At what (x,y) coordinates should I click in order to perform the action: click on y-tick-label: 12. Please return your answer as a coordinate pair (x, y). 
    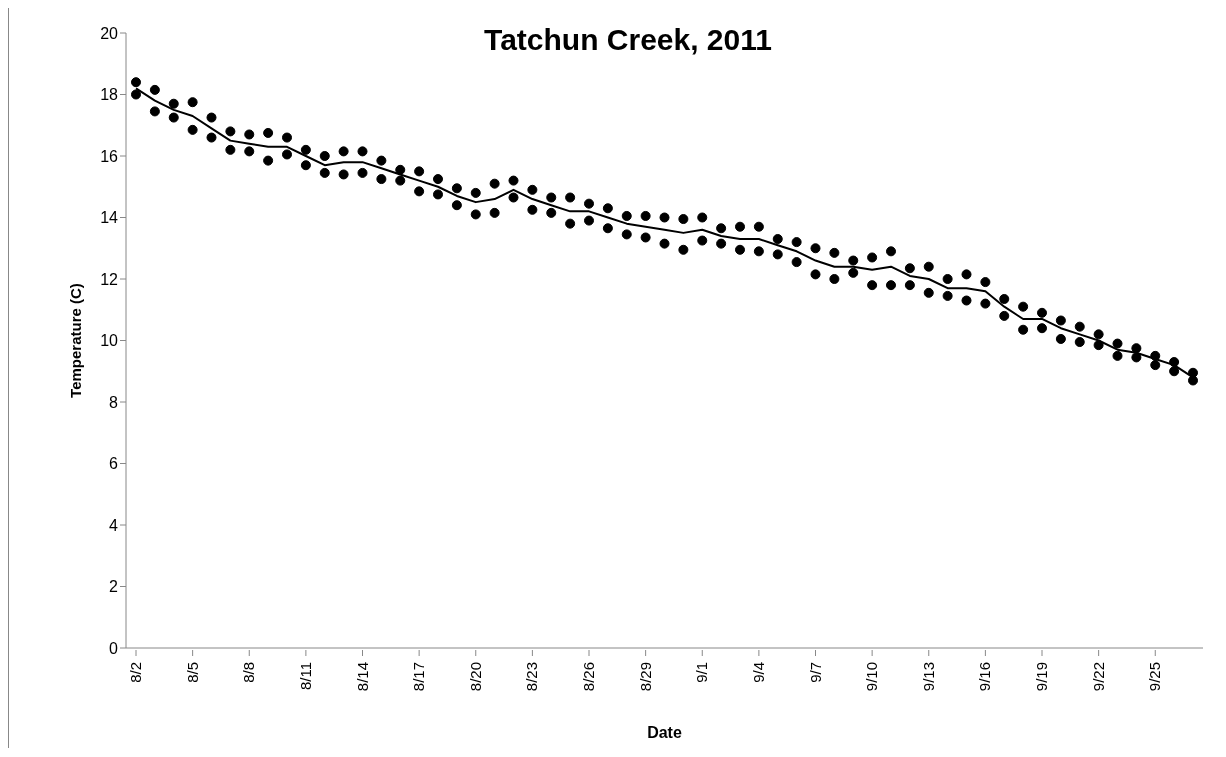
    Looking at the image, I should click on (109, 279).